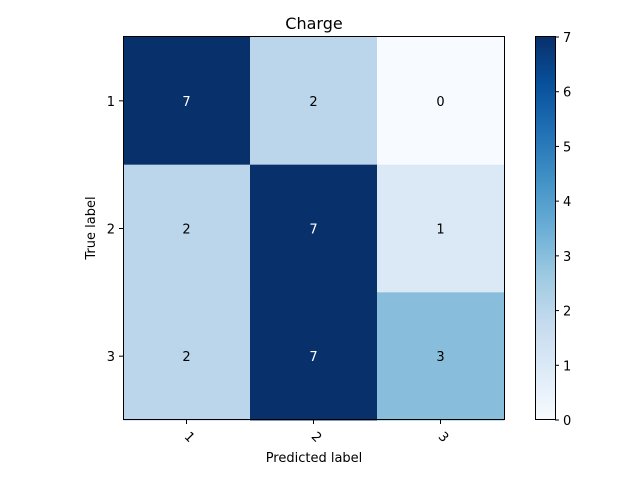  I want to click on colorbar-tick-label-6: 6, so click(567, 93).